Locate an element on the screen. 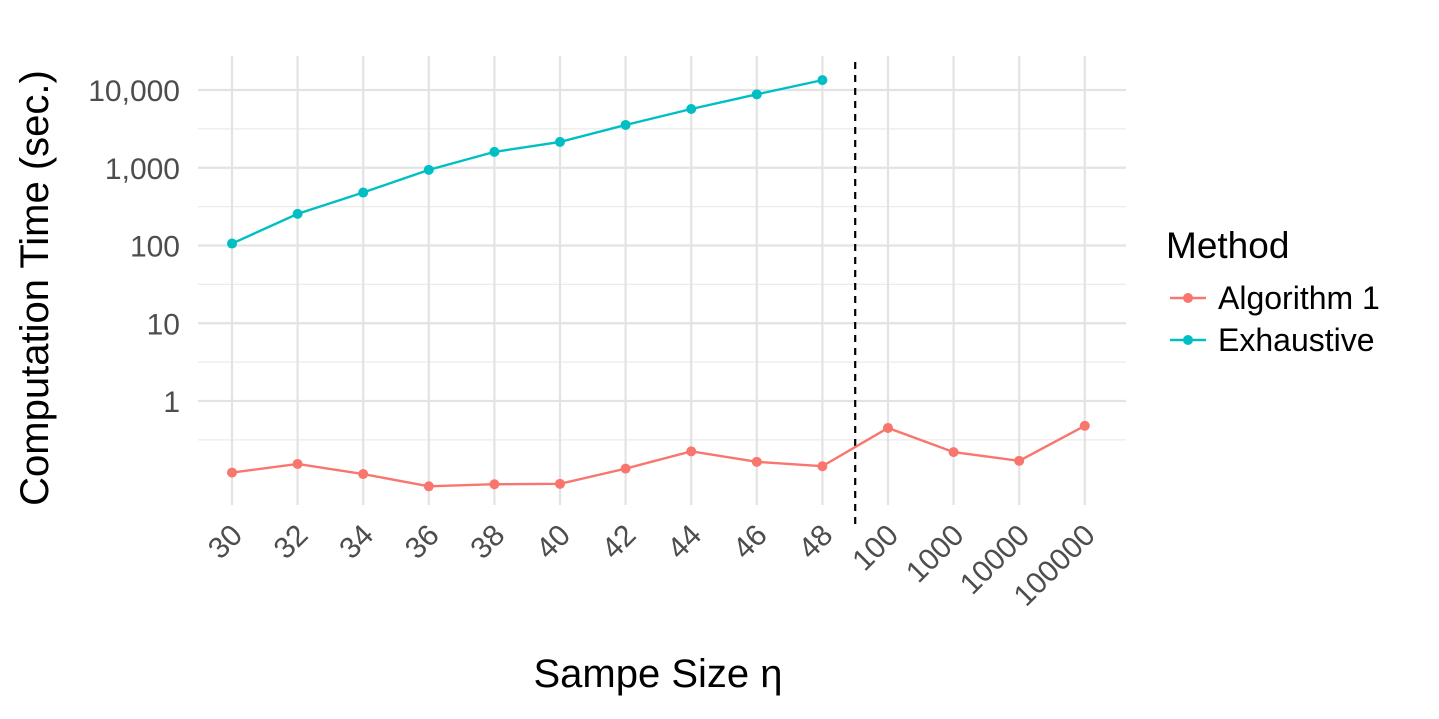  x-tick-label: 44 is located at coordinates (684, 542).